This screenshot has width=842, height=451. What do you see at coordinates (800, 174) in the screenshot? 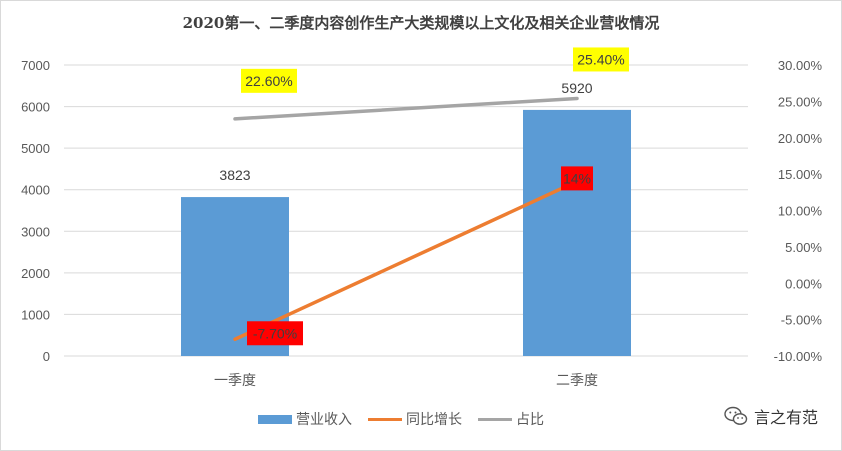
I see `y-right-tick-label: 15.00%` at bounding box center [800, 174].